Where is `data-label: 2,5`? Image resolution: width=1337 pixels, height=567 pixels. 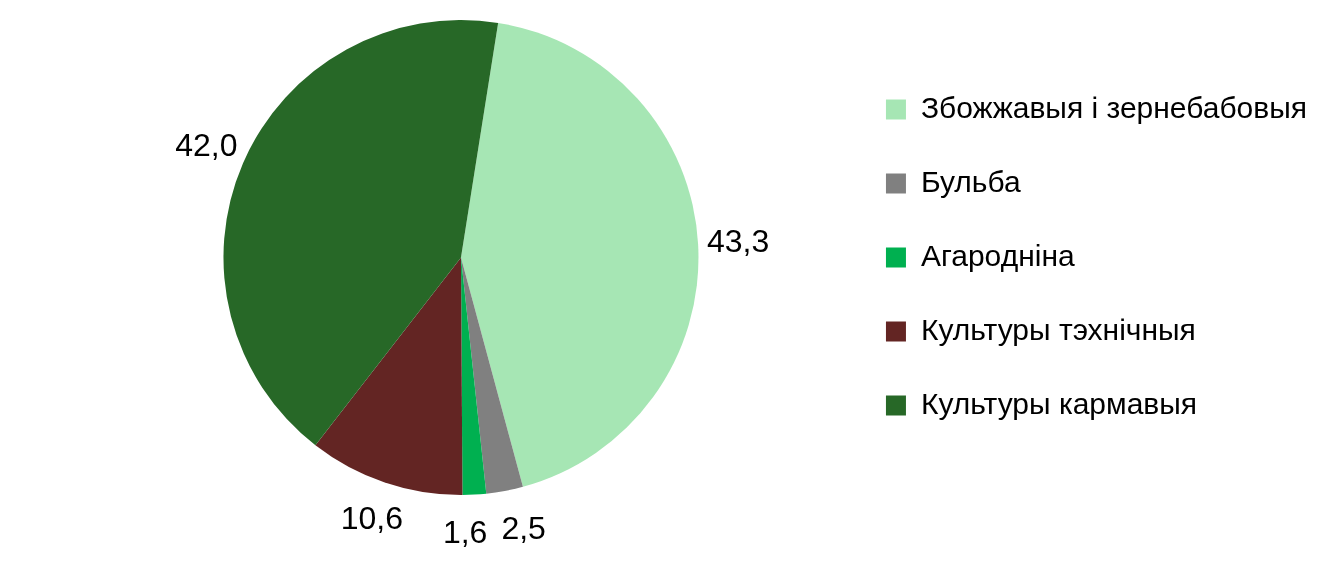
data-label: 2,5 is located at coordinates (523, 528).